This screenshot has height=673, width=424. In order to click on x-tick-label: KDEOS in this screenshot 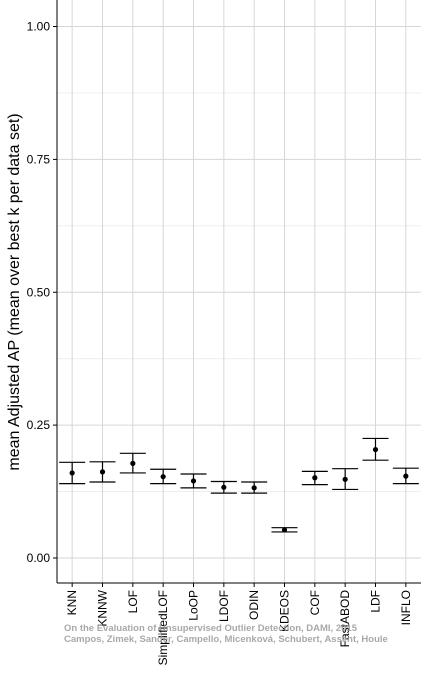, I will do `click(285, 611)`.